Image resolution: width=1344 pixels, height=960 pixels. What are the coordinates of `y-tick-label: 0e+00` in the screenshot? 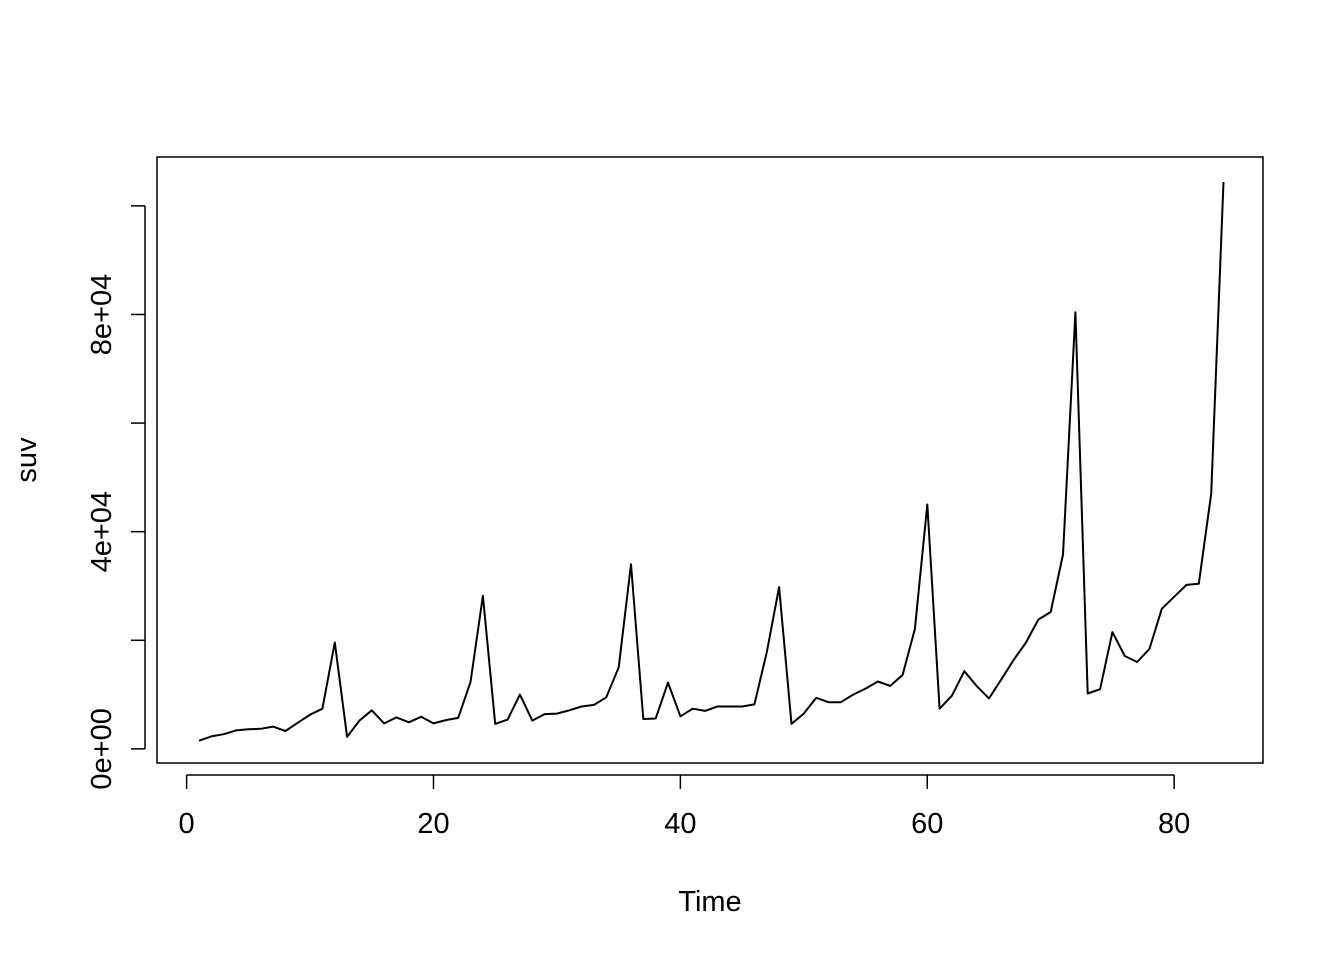 It's located at (102, 748).